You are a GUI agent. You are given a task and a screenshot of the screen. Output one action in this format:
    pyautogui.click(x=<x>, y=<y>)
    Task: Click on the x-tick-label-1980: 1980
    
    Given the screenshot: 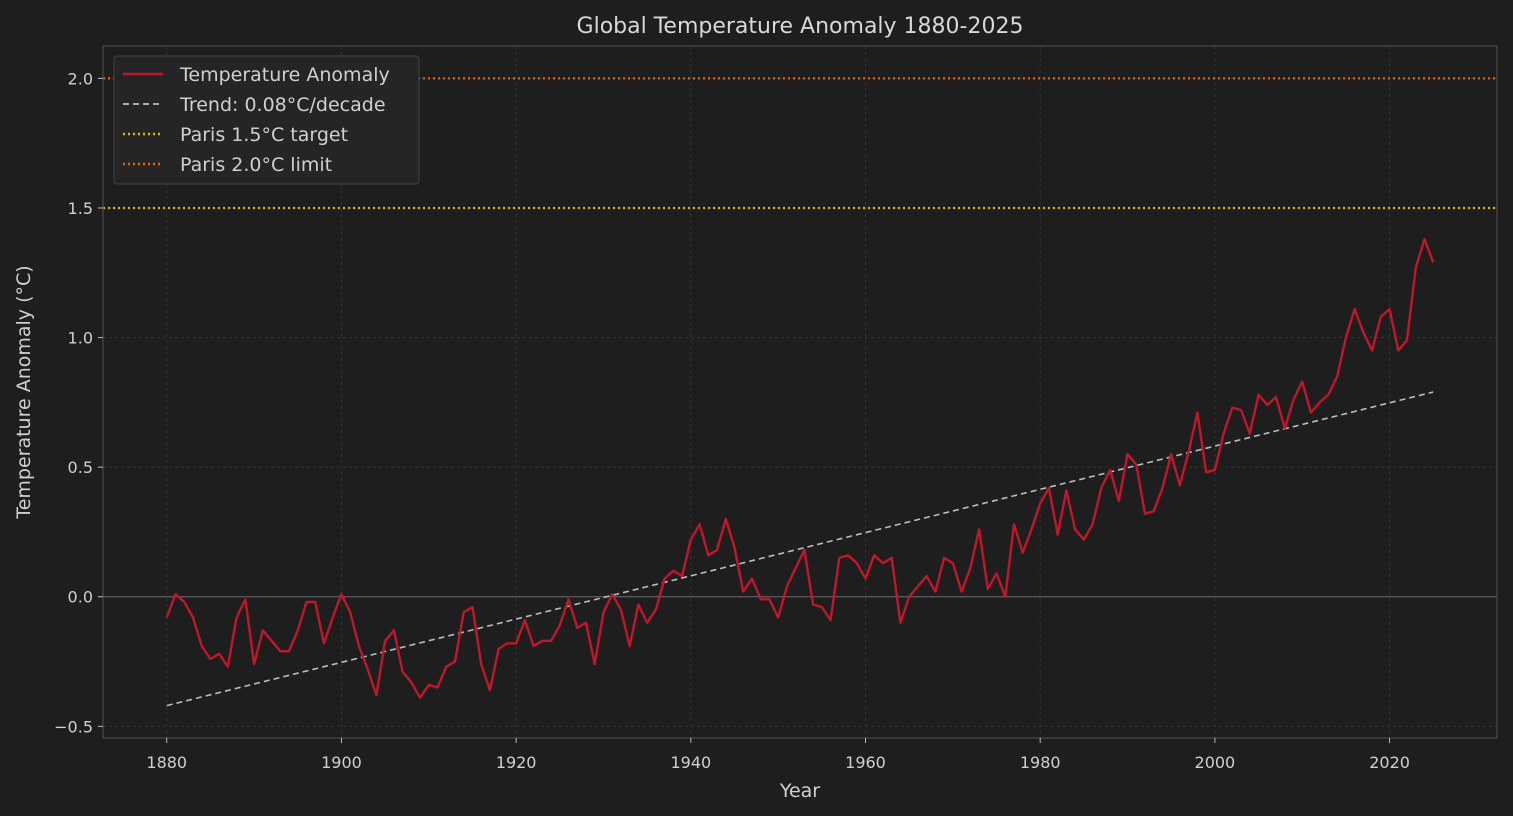 What is the action you would take?
    pyautogui.click(x=1040, y=762)
    